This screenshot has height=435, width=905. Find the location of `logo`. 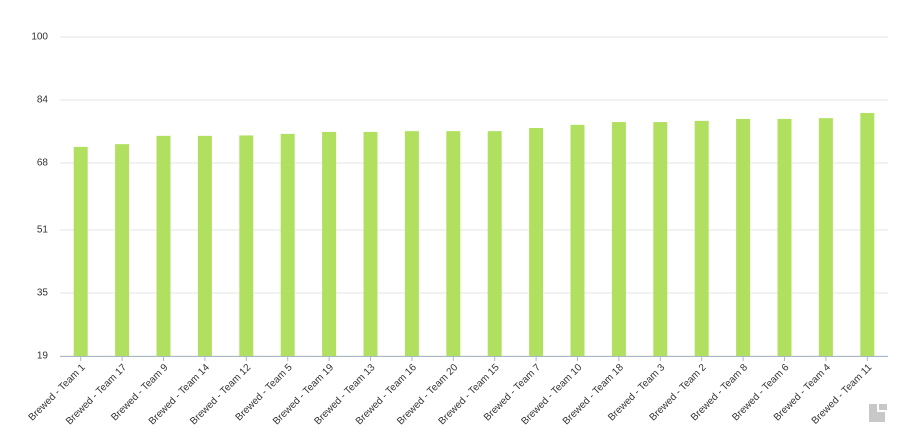

logo is located at coordinates (878, 413).